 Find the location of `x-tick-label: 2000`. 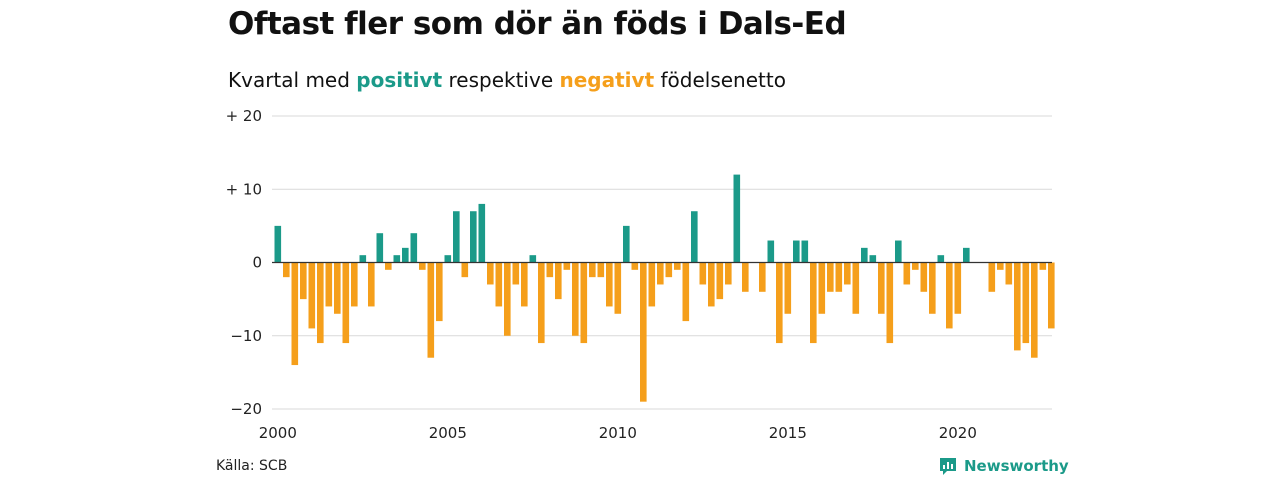

x-tick-label: 2000 is located at coordinates (278, 433).